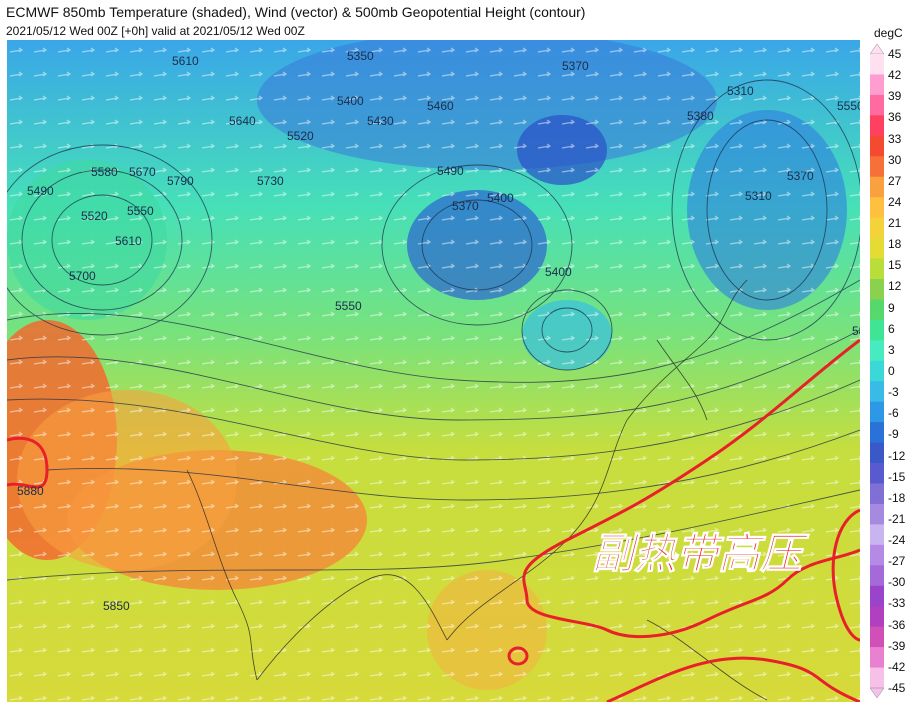 This screenshot has width=920, height=708. Describe the element at coordinates (82, 276) in the screenshot. I see `contour-label: 5700` at that location.